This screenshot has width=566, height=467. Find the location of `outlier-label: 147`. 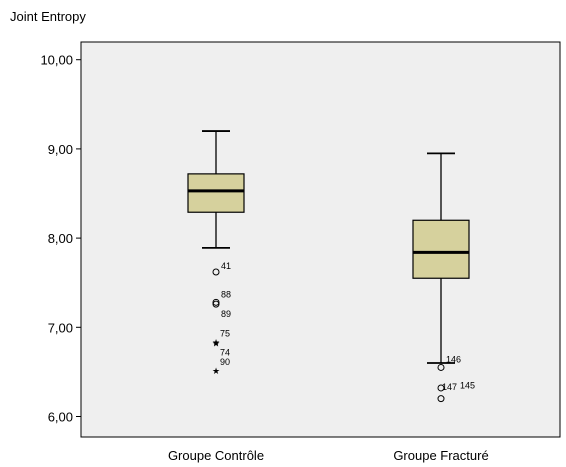

outlier-label: 147 is located at coordinates (449, 387).